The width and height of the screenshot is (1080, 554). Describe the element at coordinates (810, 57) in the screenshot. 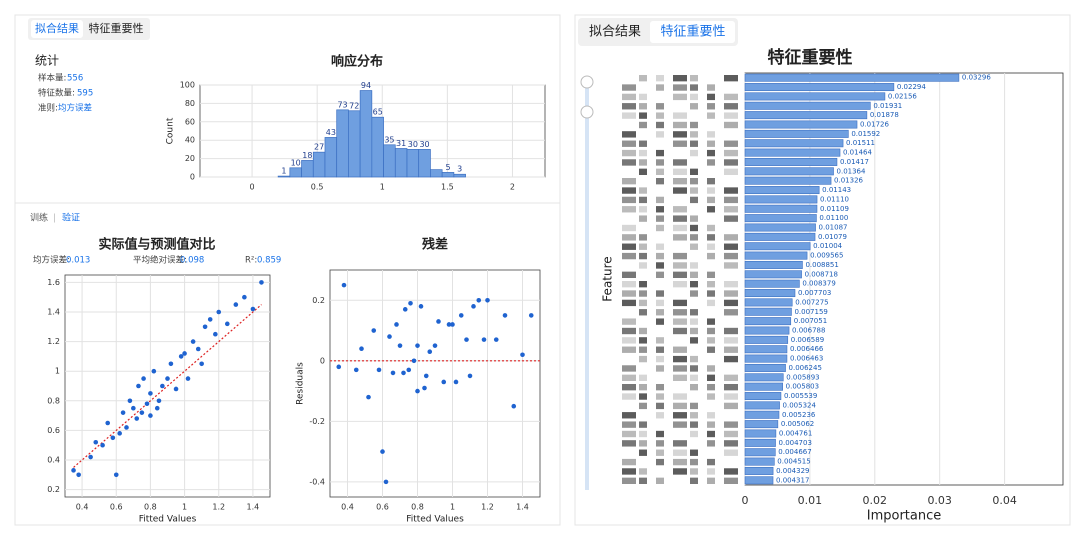

I see `chart-title: 特征重要性` at that location.